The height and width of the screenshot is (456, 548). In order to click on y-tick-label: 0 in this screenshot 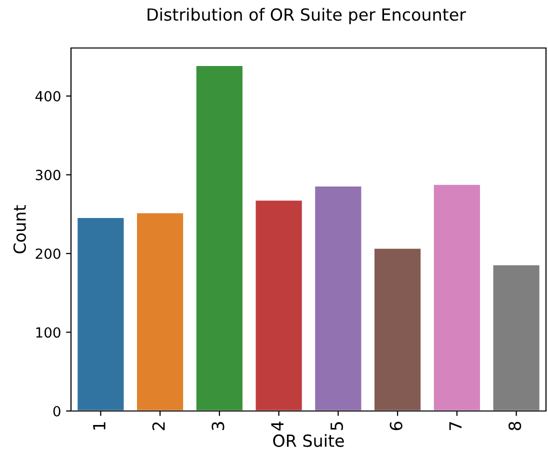, I will do `click(56, 411)`.